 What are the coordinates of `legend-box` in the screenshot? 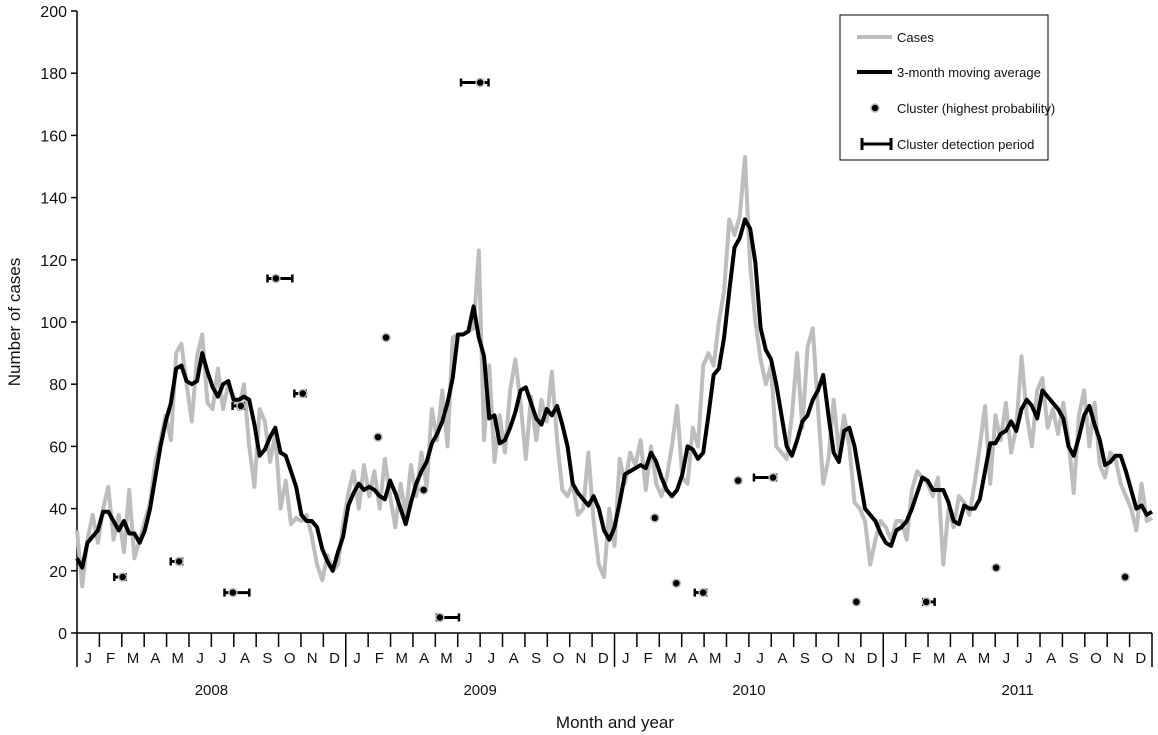 It's located at (944, 87).